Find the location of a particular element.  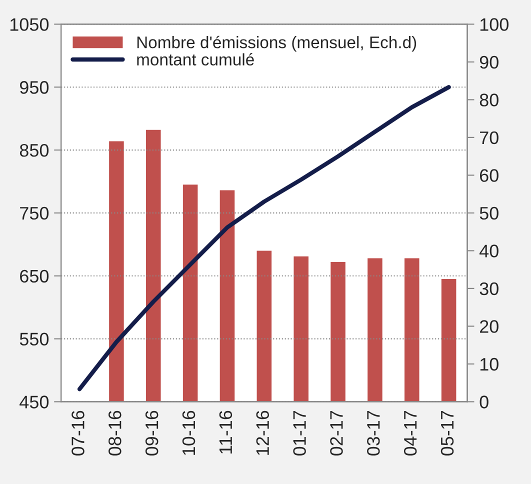

x-tick-label: 12-16 is located at coordinates (263, 432).